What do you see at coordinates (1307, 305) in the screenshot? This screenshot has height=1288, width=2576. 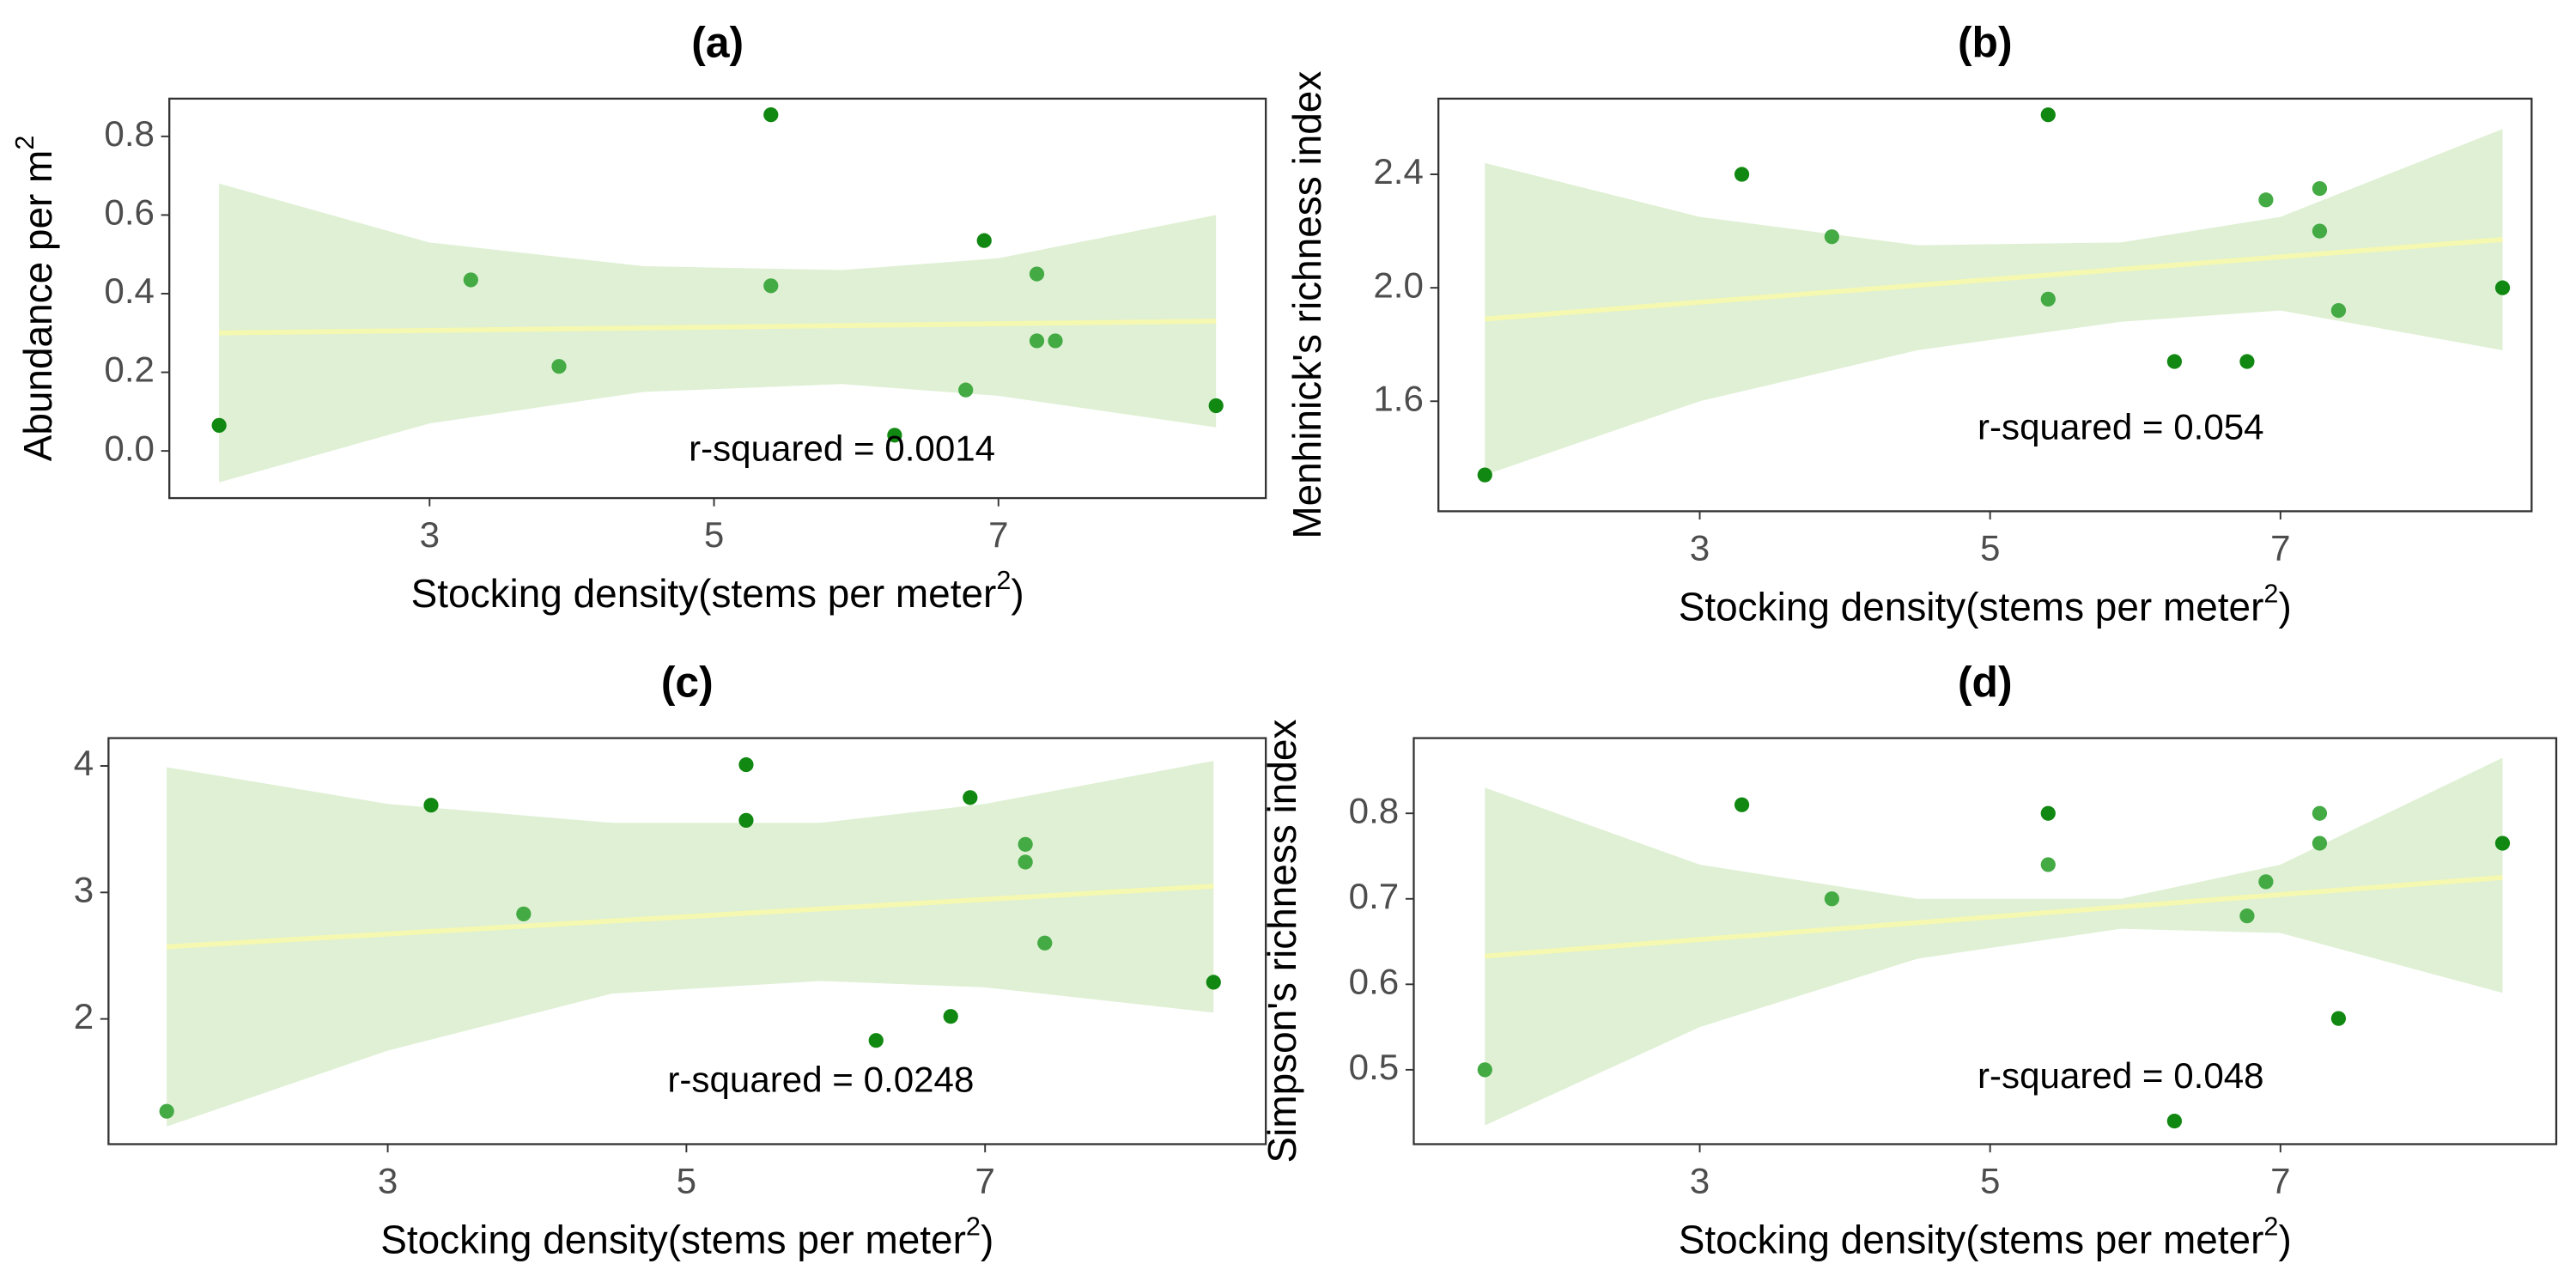 I see `y-axis-label: Menhinick's richness index` at bounding box center [1307, 305].